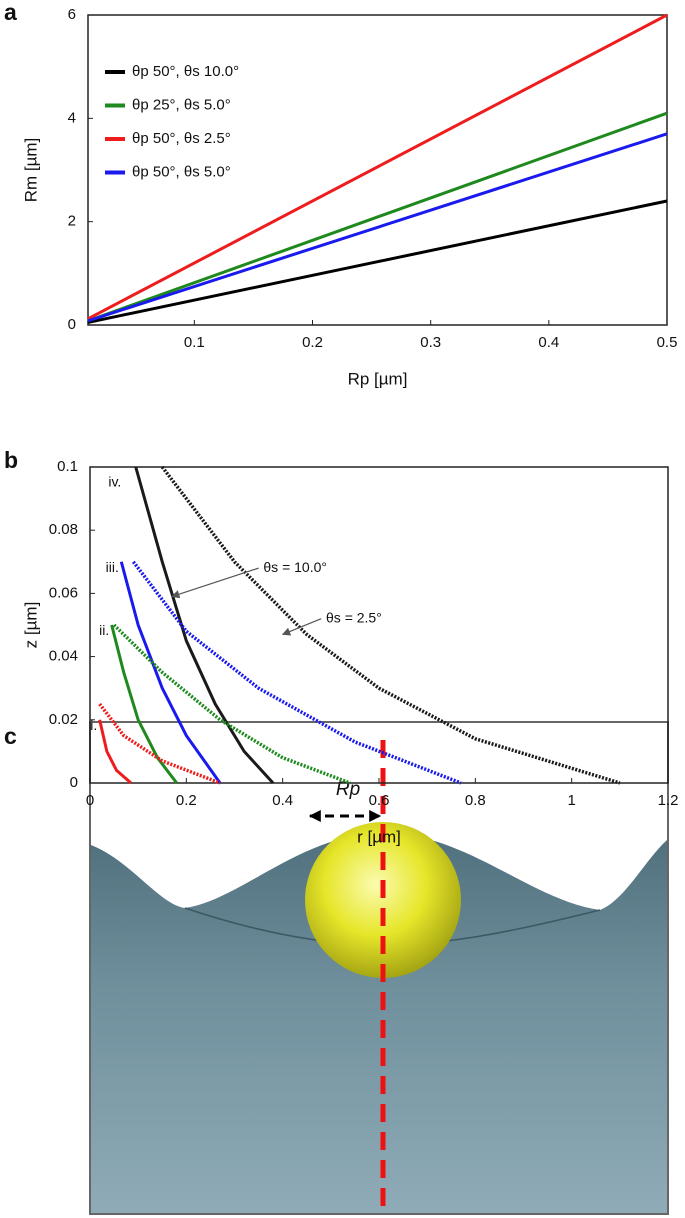  Describe the element at coordinates (72, 117) in the screenshot. I see `y-tick-label: 4` at that location.